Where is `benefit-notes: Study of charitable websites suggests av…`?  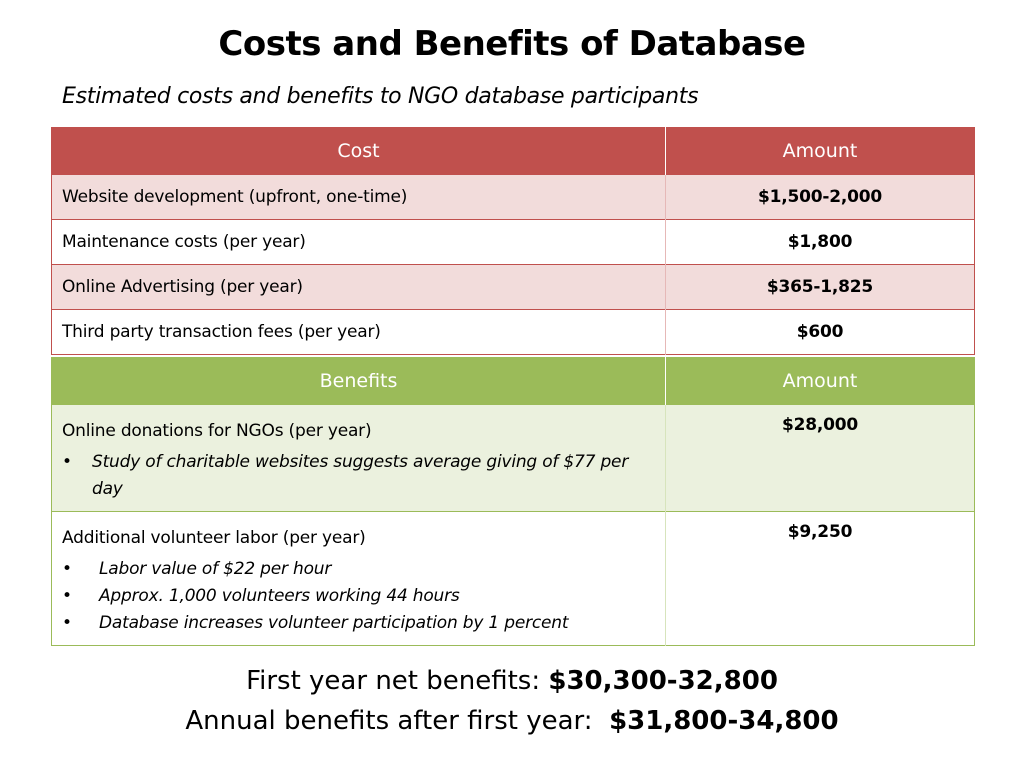
benefit-notes: Study of charitable websites suggests av… is located at coordinates (358, 476).